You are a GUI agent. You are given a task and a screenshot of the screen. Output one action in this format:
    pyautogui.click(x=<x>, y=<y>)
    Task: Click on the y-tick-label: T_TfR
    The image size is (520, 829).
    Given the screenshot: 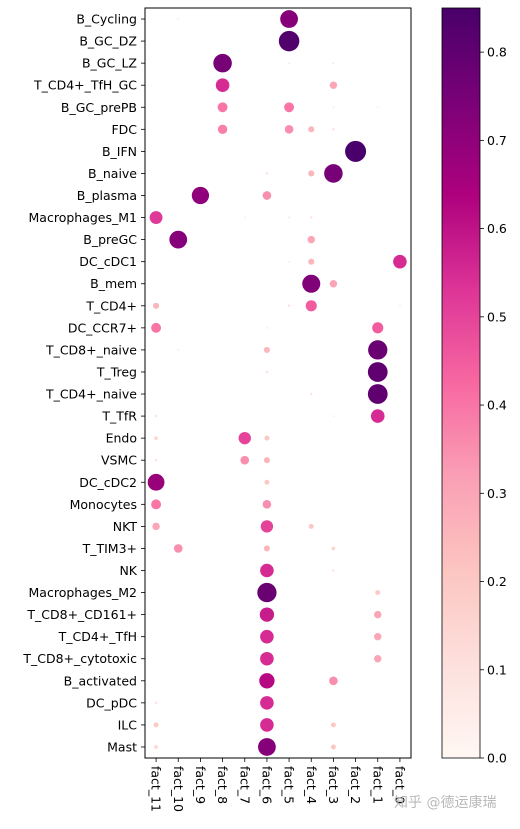 What is the action you would take?
    pyautogui.click(x=119, y=416)
    